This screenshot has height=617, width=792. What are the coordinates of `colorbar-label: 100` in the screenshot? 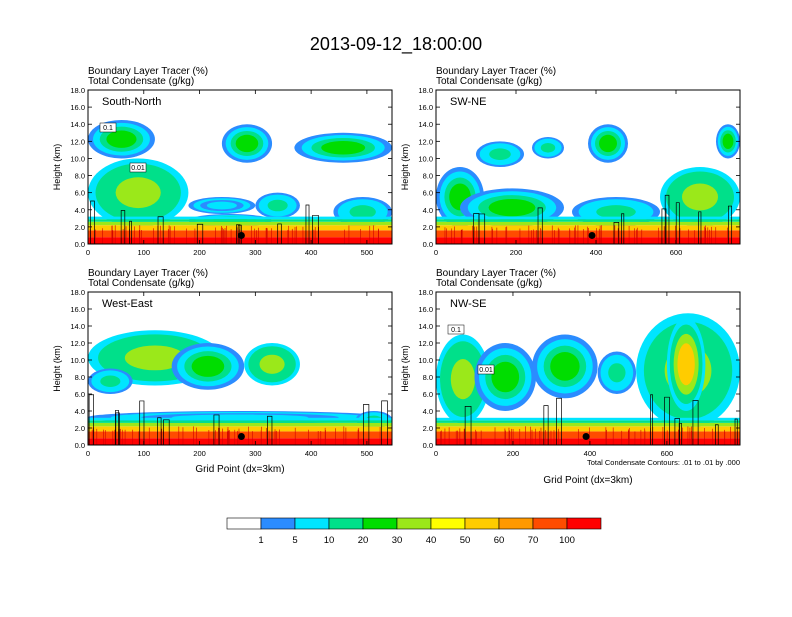 It's located at (567, 540).